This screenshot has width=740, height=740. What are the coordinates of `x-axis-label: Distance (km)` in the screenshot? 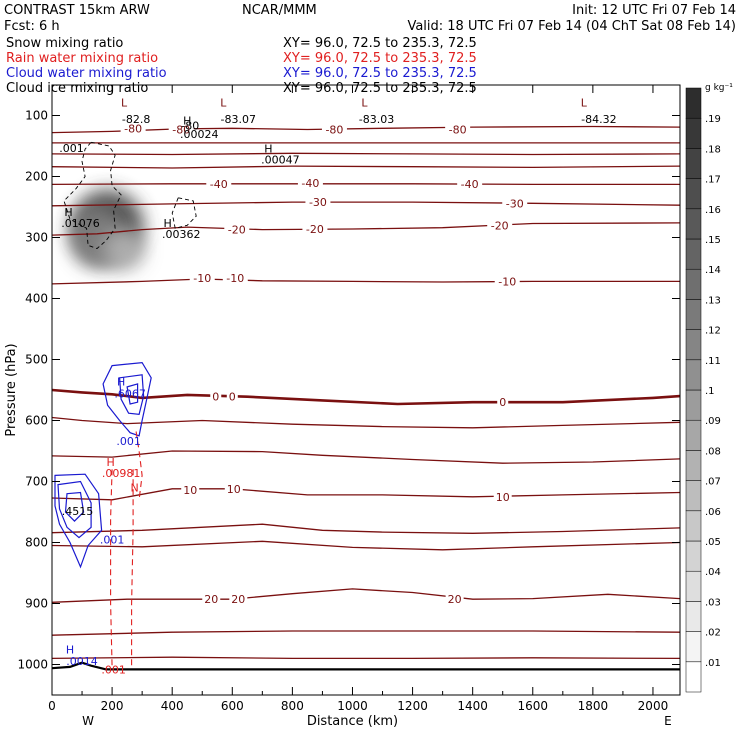 It's located at (352, 721).